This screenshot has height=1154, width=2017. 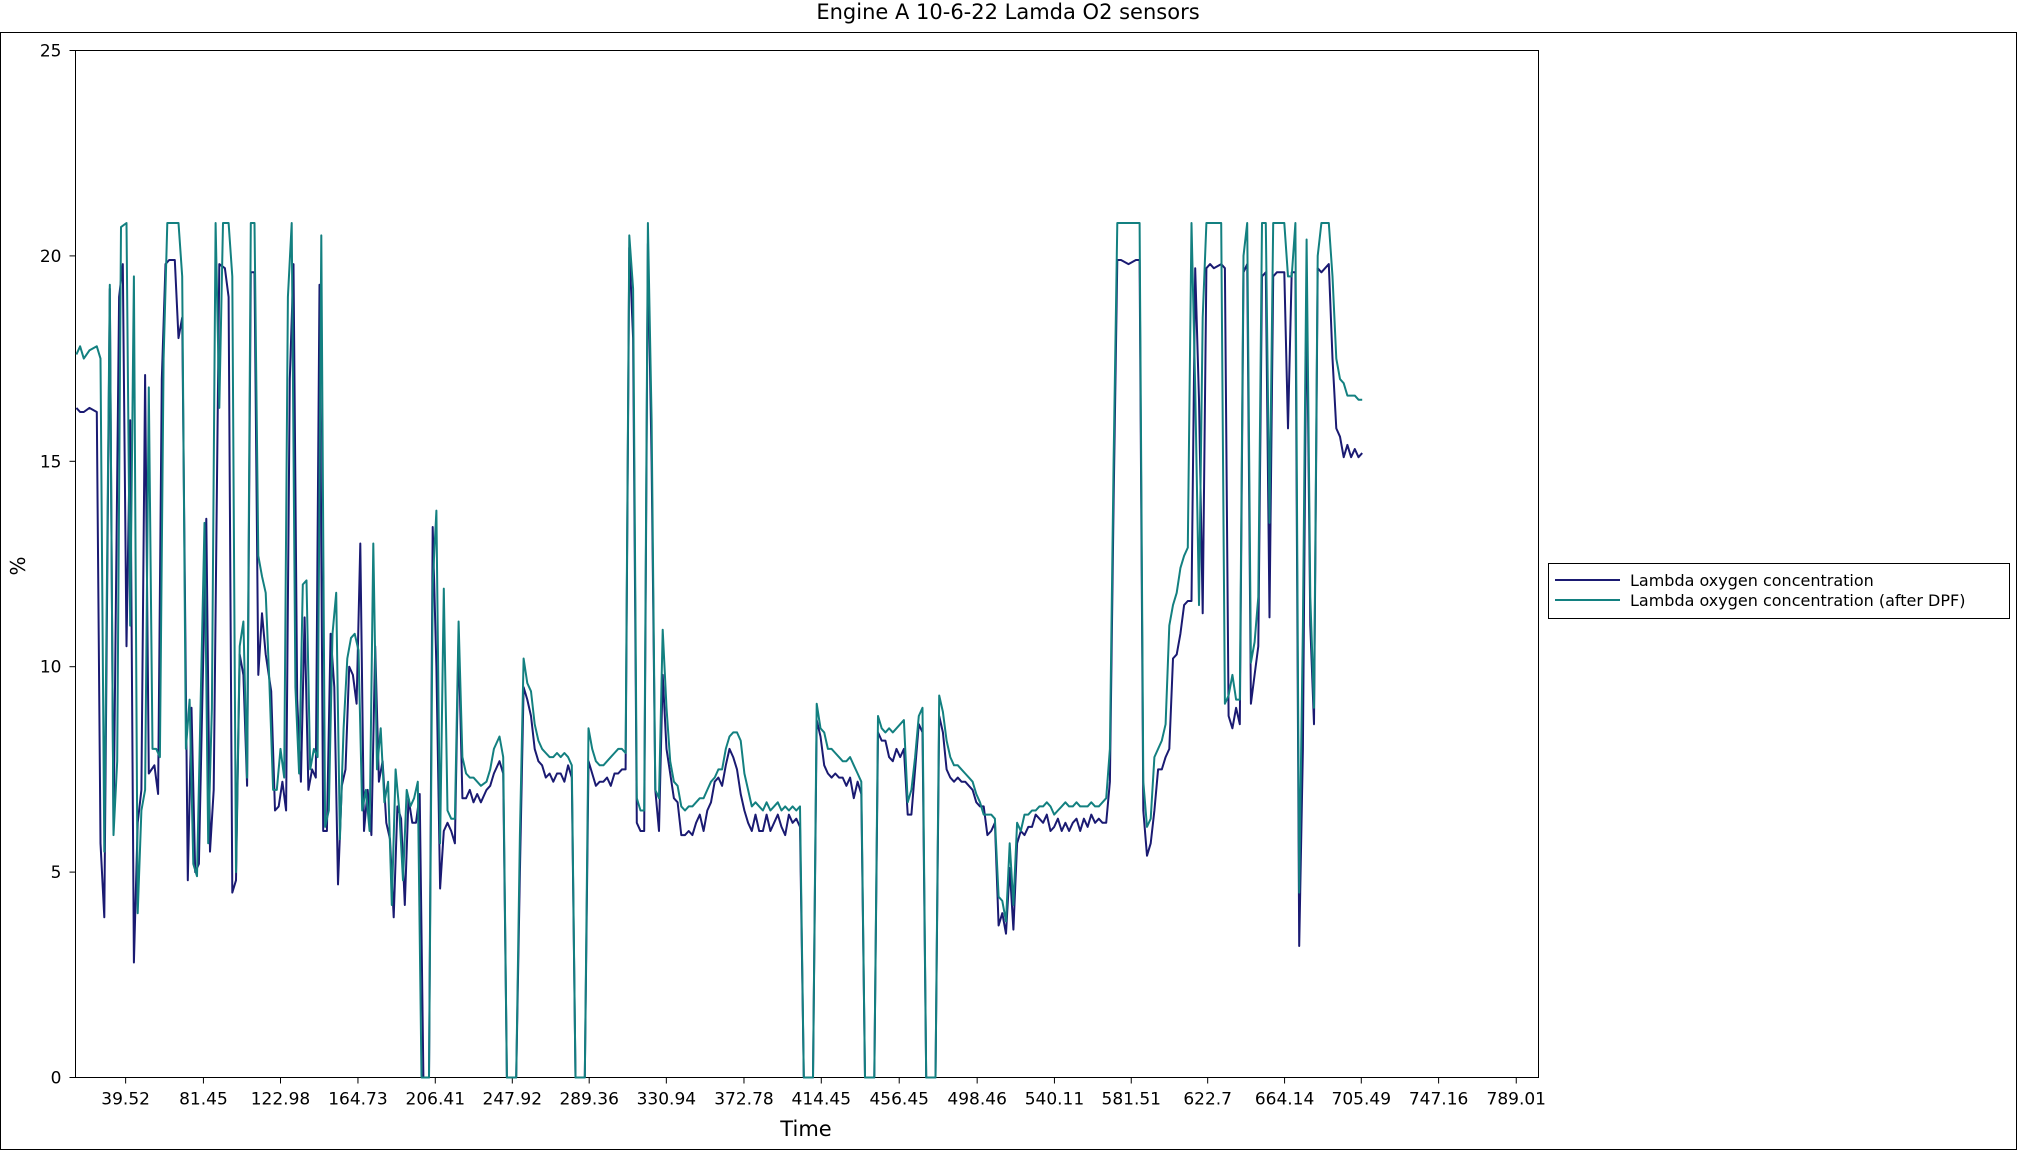 I want to click on x-tick-label: 289.36, so click(x=588, y=1100).